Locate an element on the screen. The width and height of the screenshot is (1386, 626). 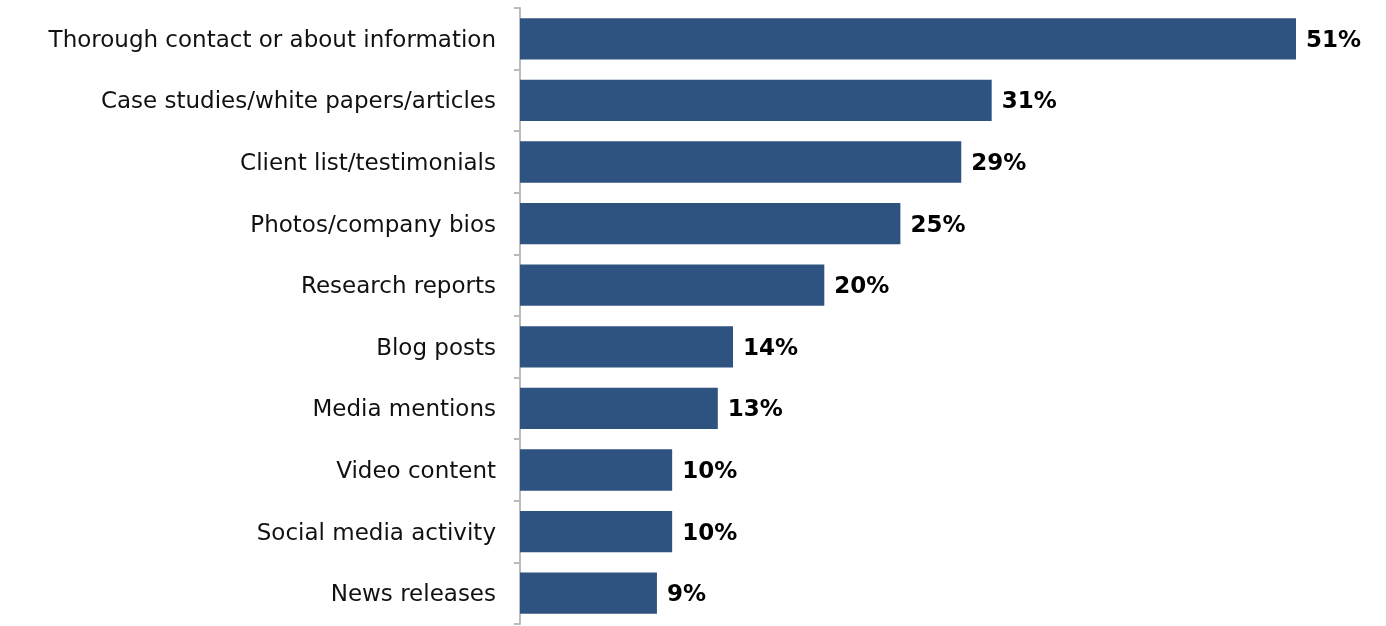
data-label: 51% is located at coordinates (1334, 38).